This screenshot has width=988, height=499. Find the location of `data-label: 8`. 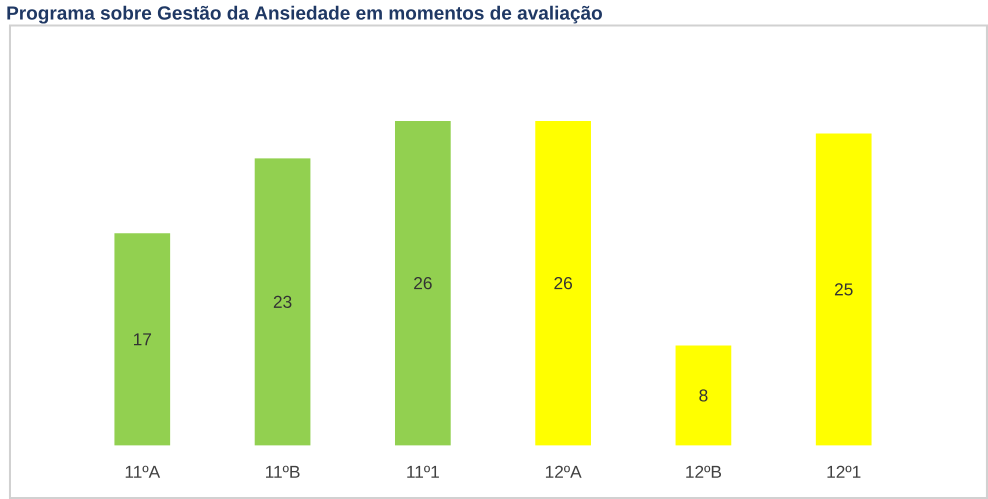

data-label: 8 is located at coordinates (703, 395).